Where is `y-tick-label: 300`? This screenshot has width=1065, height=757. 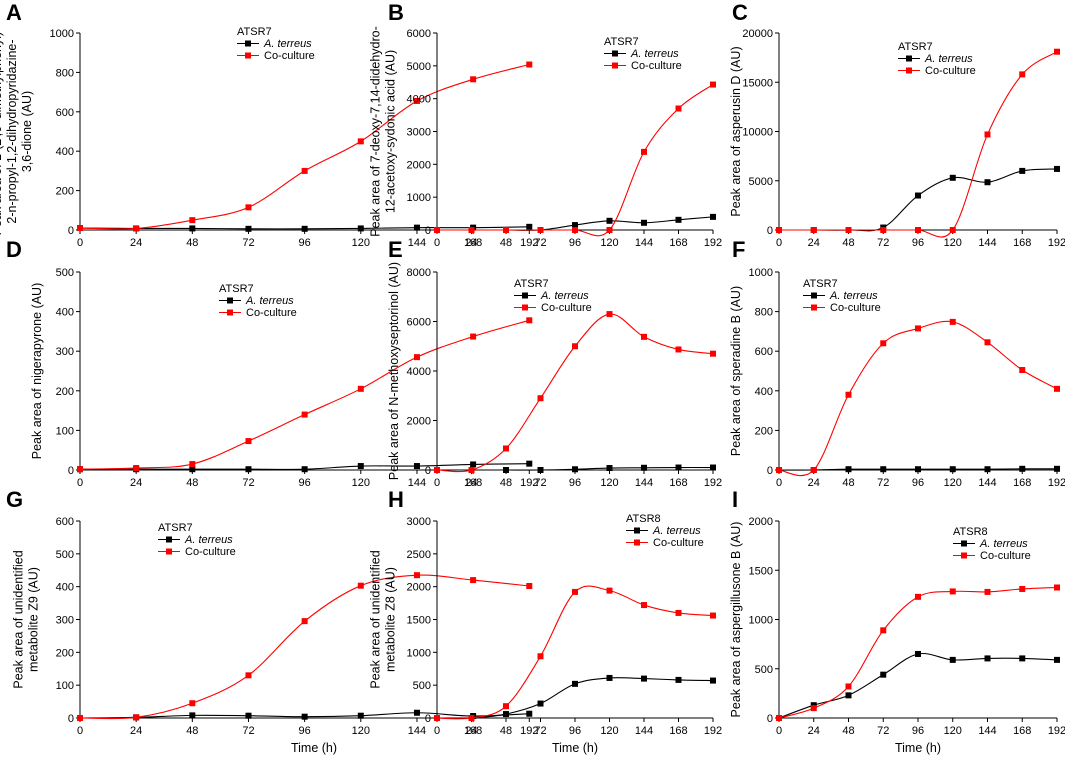 y-tick-label: 300 is located at coordinates (65, 621).